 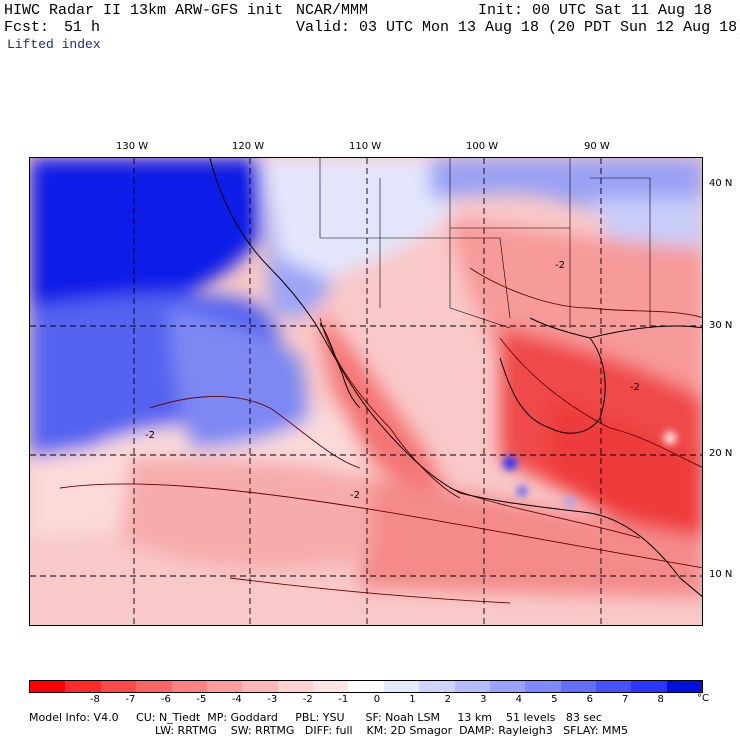 I want to click on lat-label-30n: 30 N, so click(x=721, y=325).